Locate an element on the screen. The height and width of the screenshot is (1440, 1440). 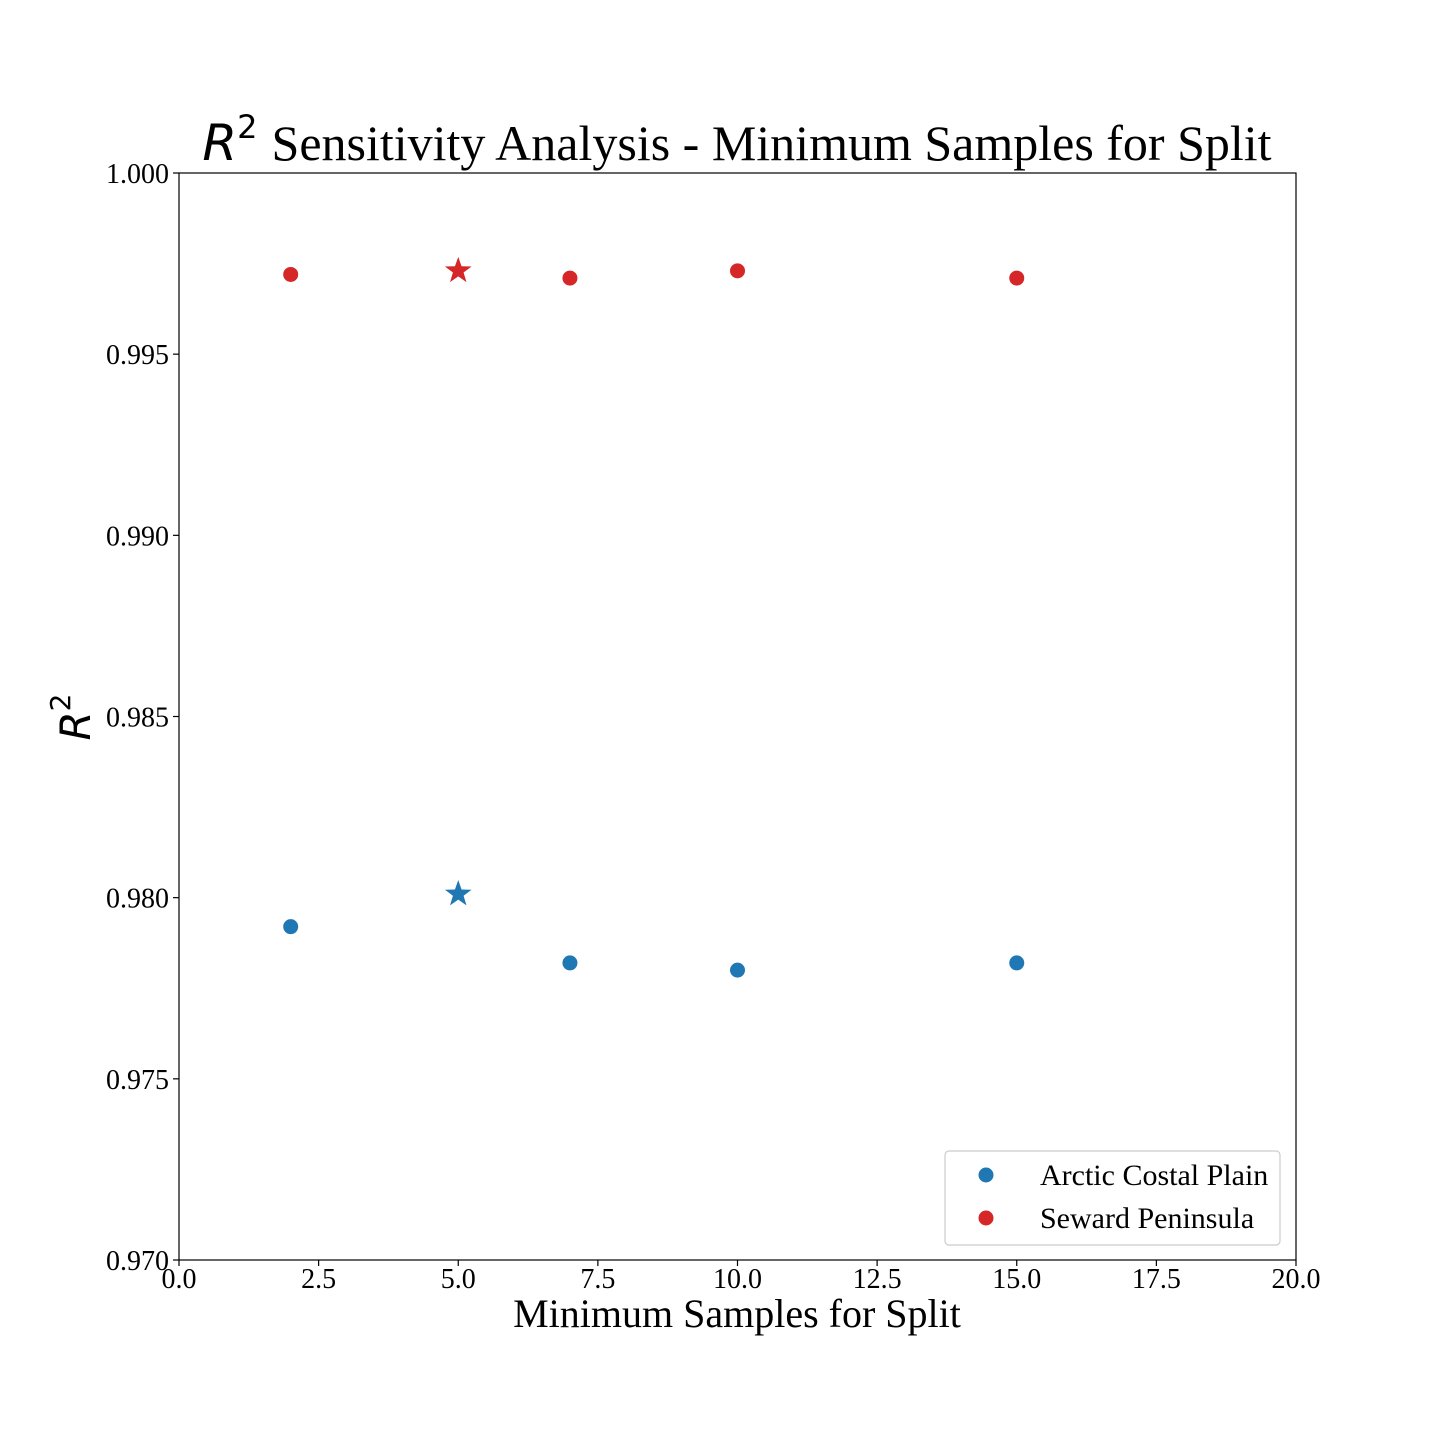
x-tick-label: 7.5 is located at coordinates (597, 1279).